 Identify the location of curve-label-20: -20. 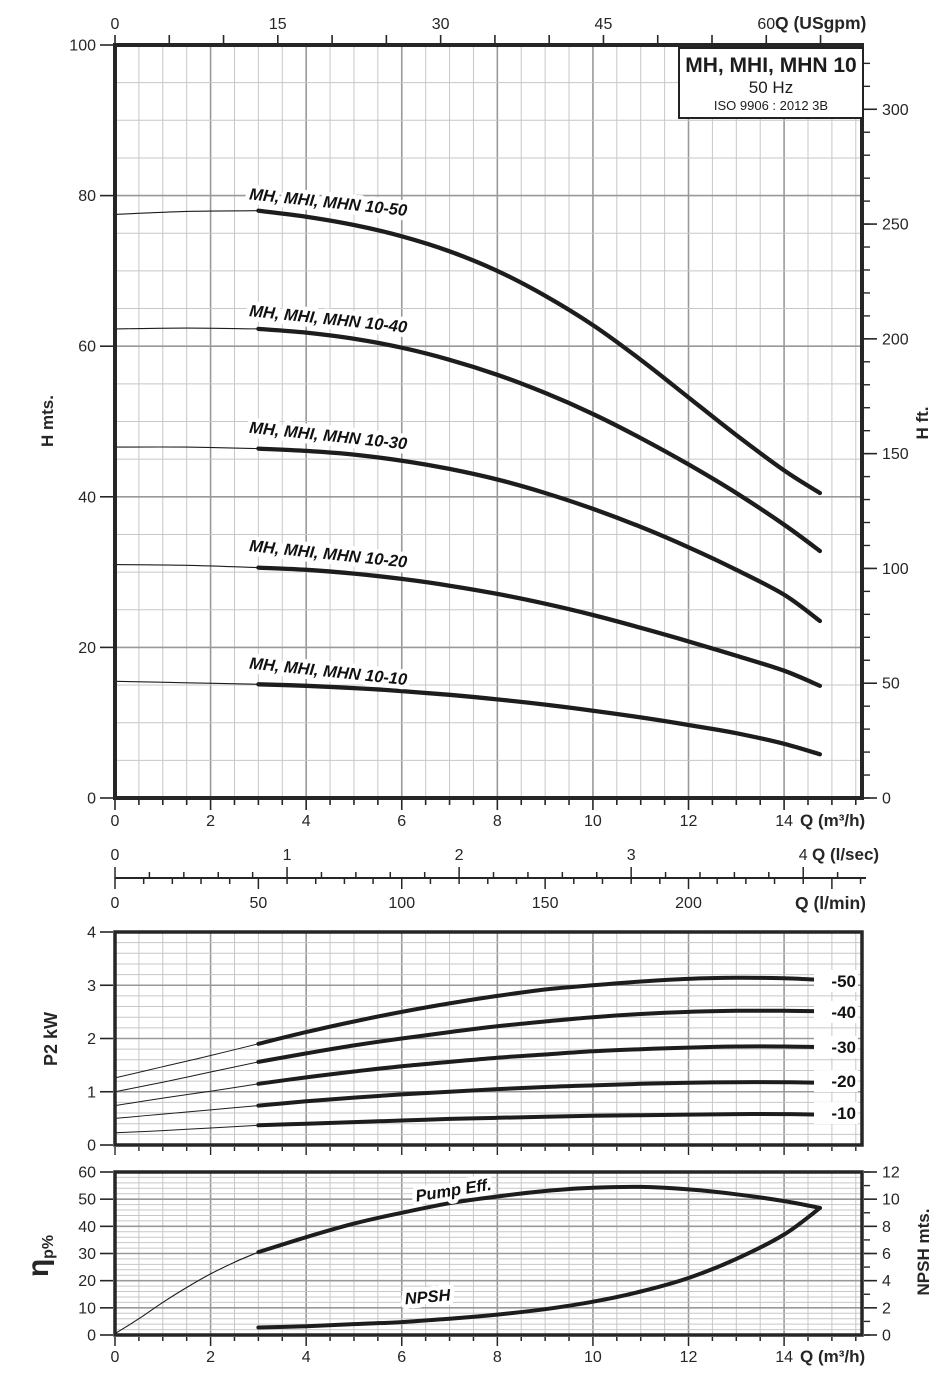
(843, 1081).